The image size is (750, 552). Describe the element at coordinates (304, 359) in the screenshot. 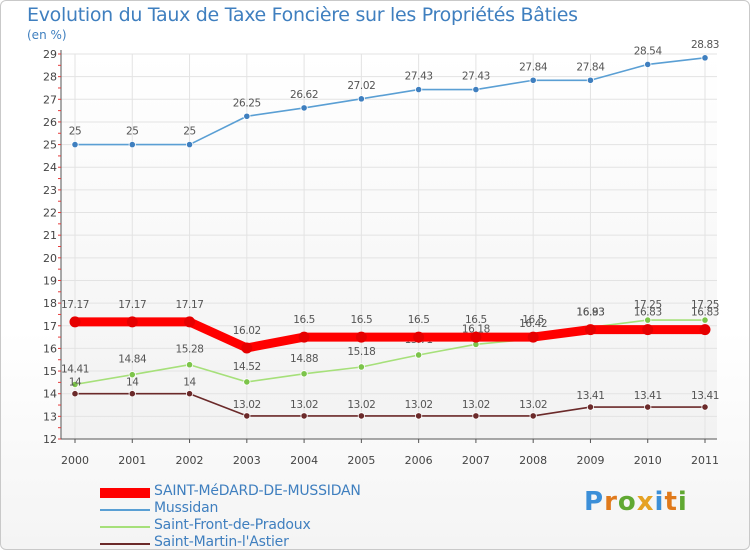

I see `data-label: 14.88` at that location.